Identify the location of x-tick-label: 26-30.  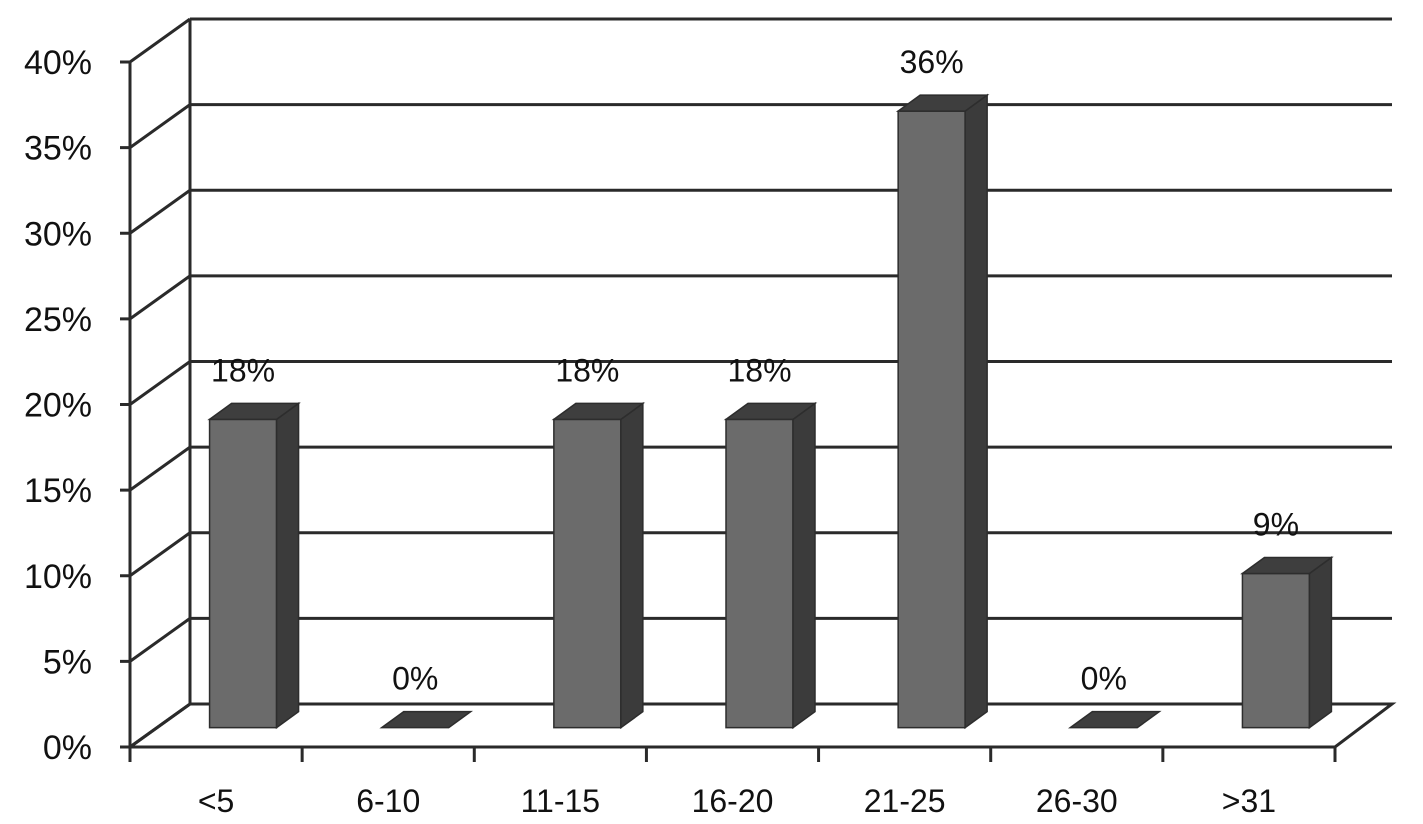
(1077, 801).